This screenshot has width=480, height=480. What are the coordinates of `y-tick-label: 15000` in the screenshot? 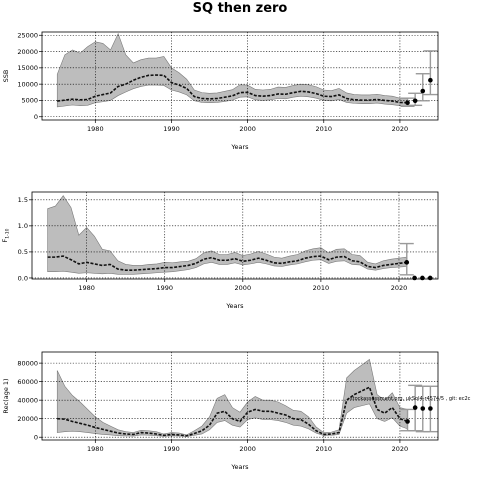 It's located at (27, 68).